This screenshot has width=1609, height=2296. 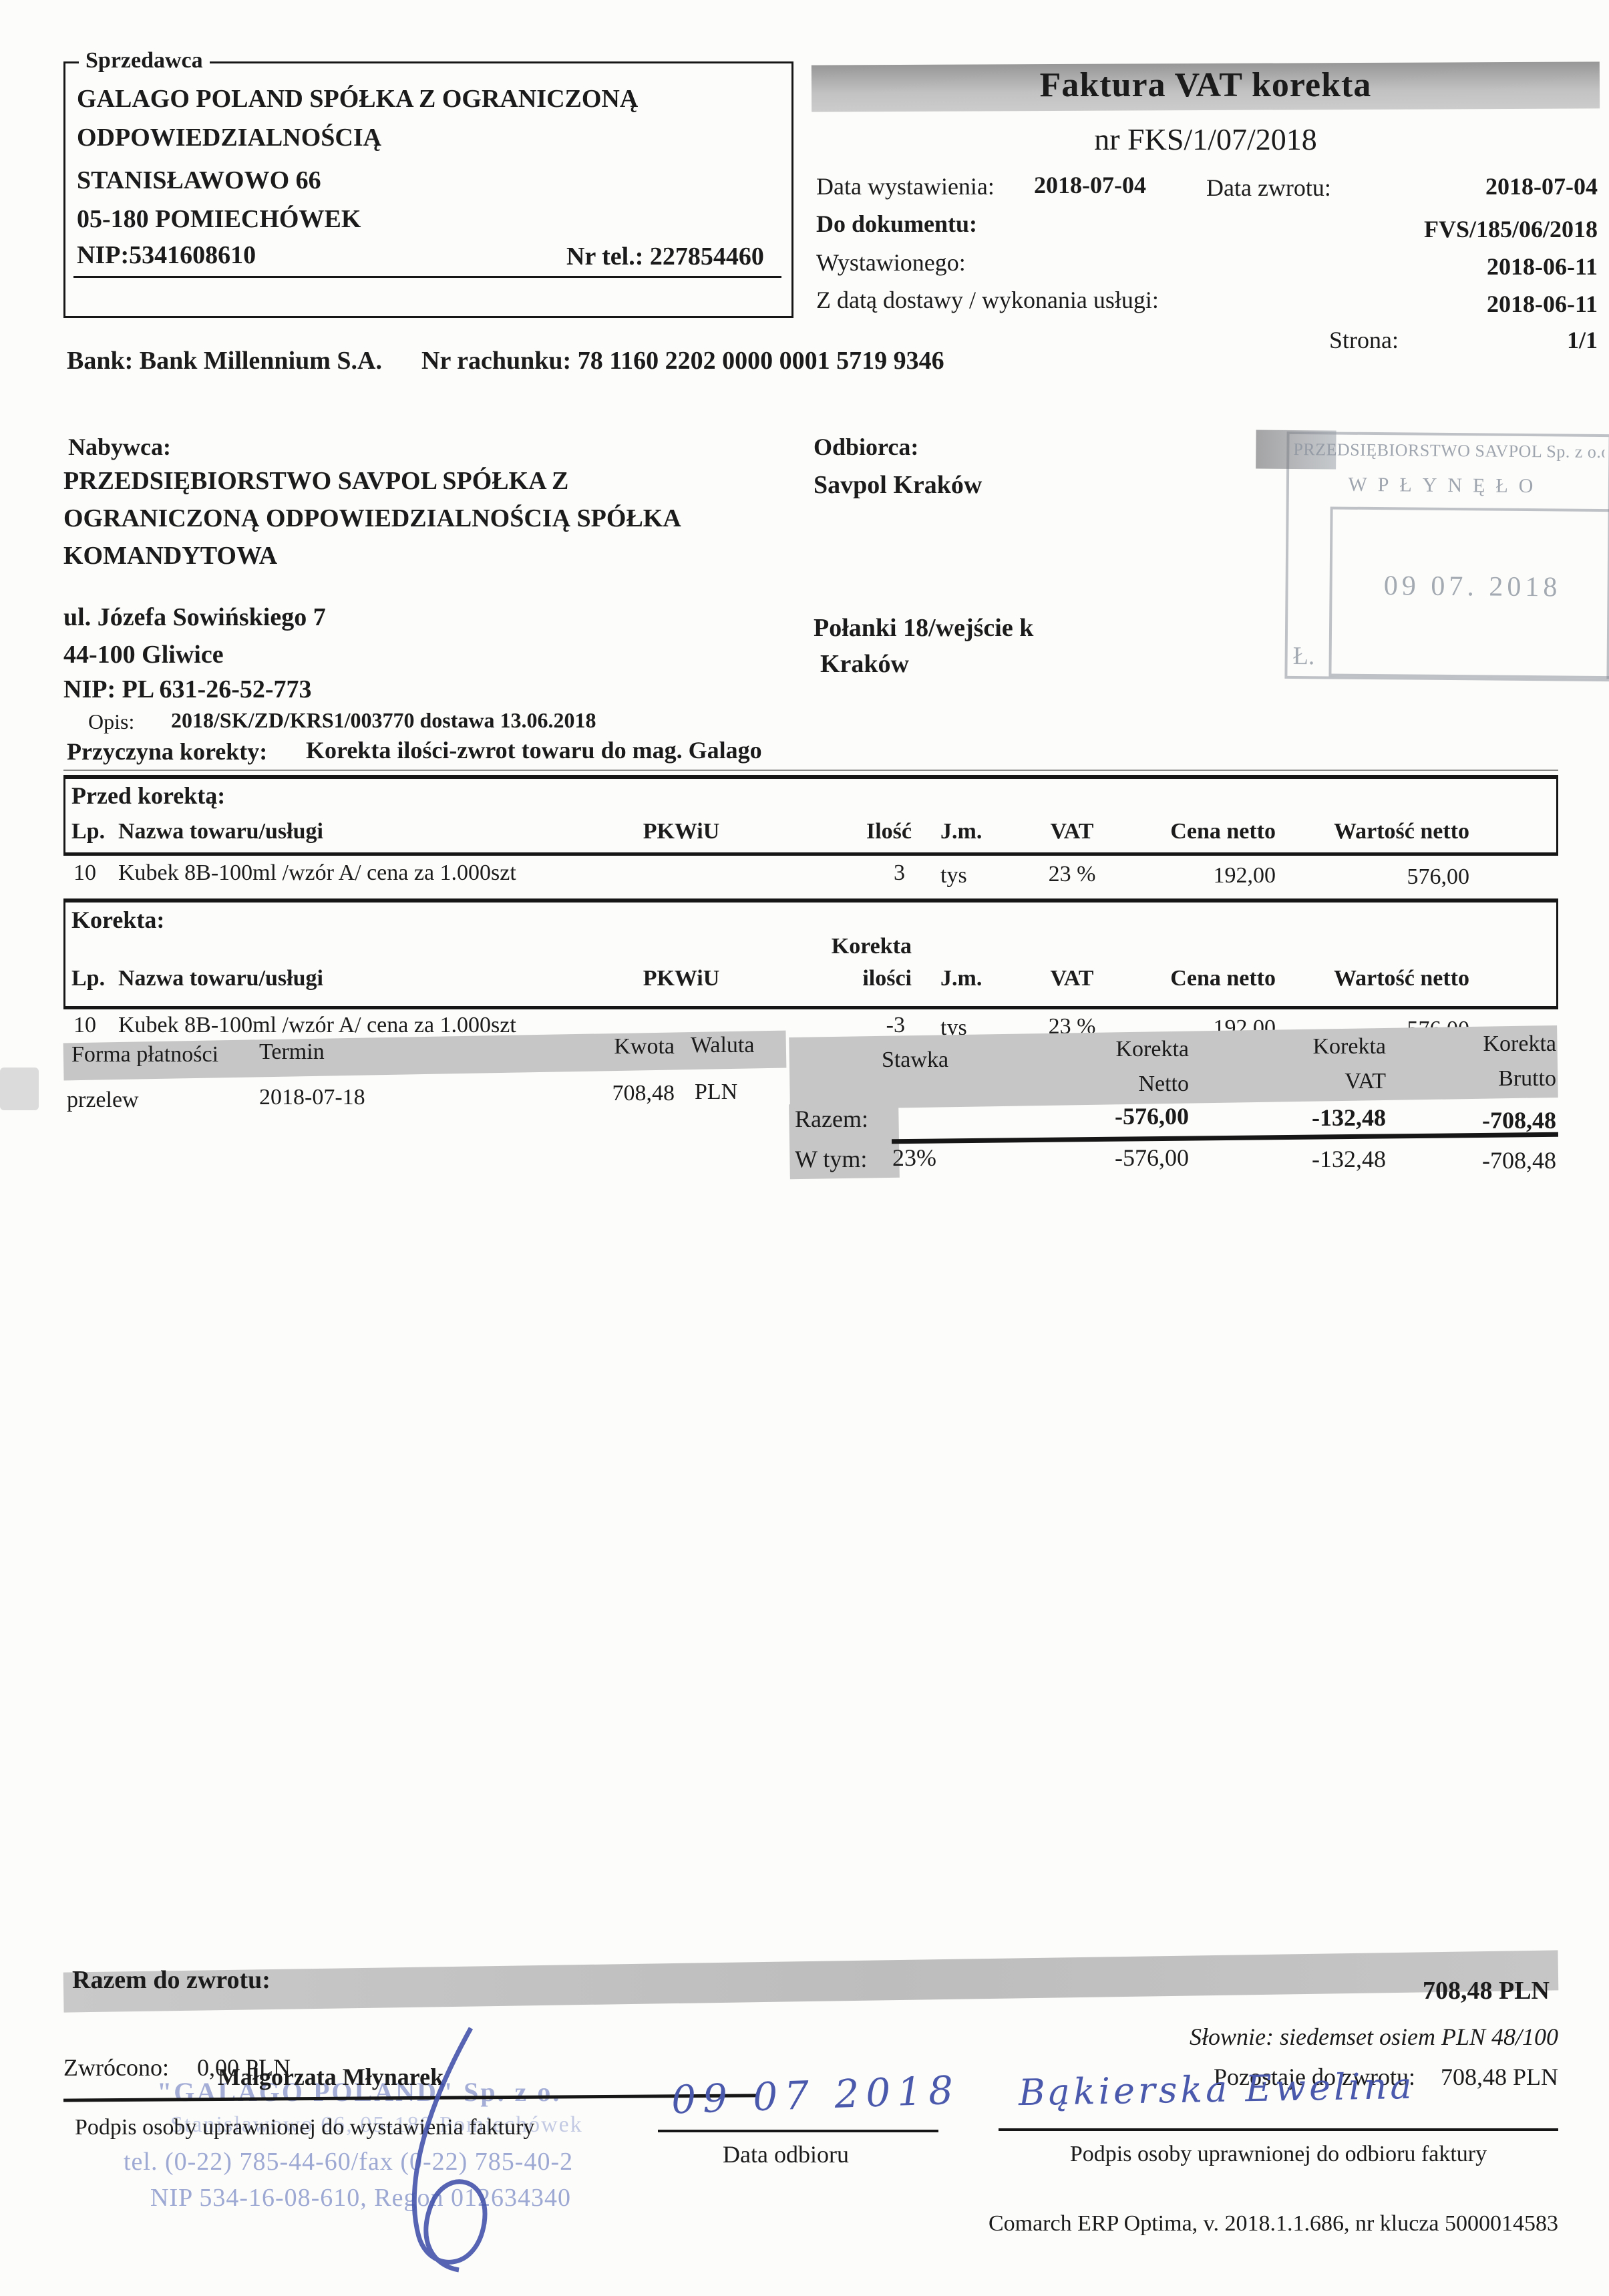 What do you see at coordinates (100, 361) in the screenshot?
I see `bank-label: Bank:` at bounding box center [100, 361].